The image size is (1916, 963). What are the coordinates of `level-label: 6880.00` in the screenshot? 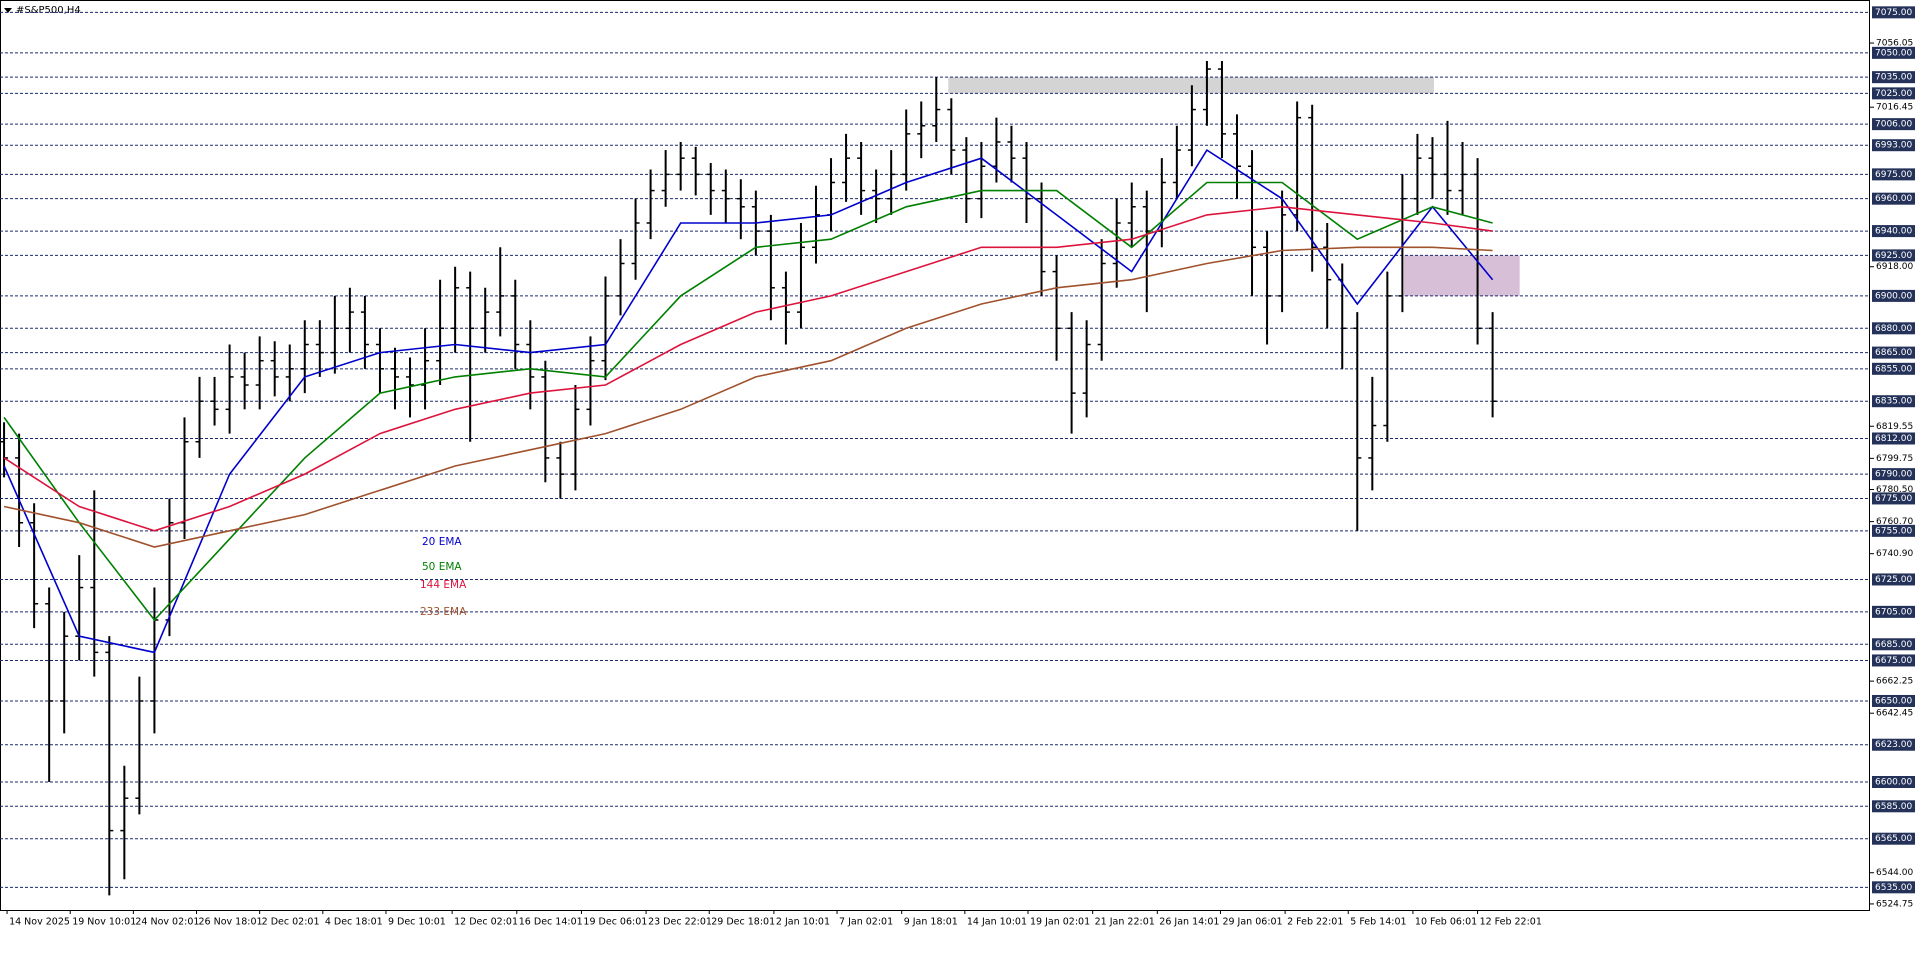 It's located at (1893, 329).